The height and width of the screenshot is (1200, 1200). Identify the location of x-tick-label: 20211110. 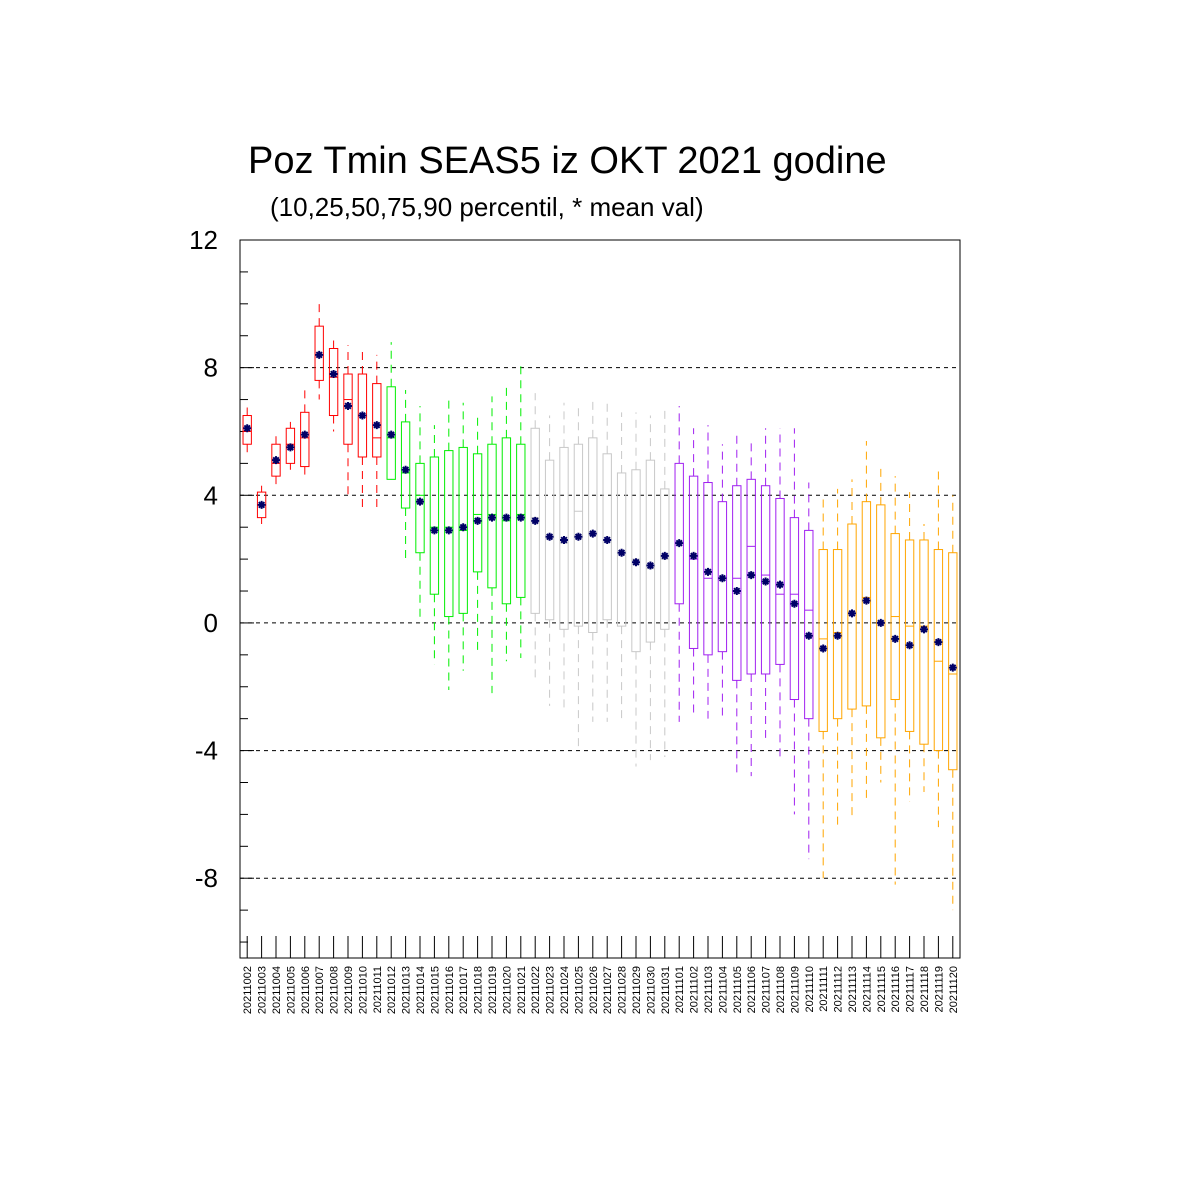
(810, 989).